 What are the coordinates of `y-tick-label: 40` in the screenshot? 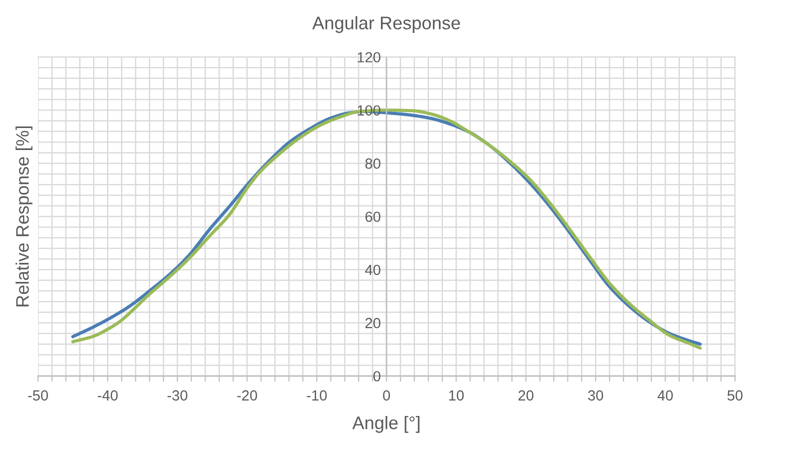 It's located at (372, 270).